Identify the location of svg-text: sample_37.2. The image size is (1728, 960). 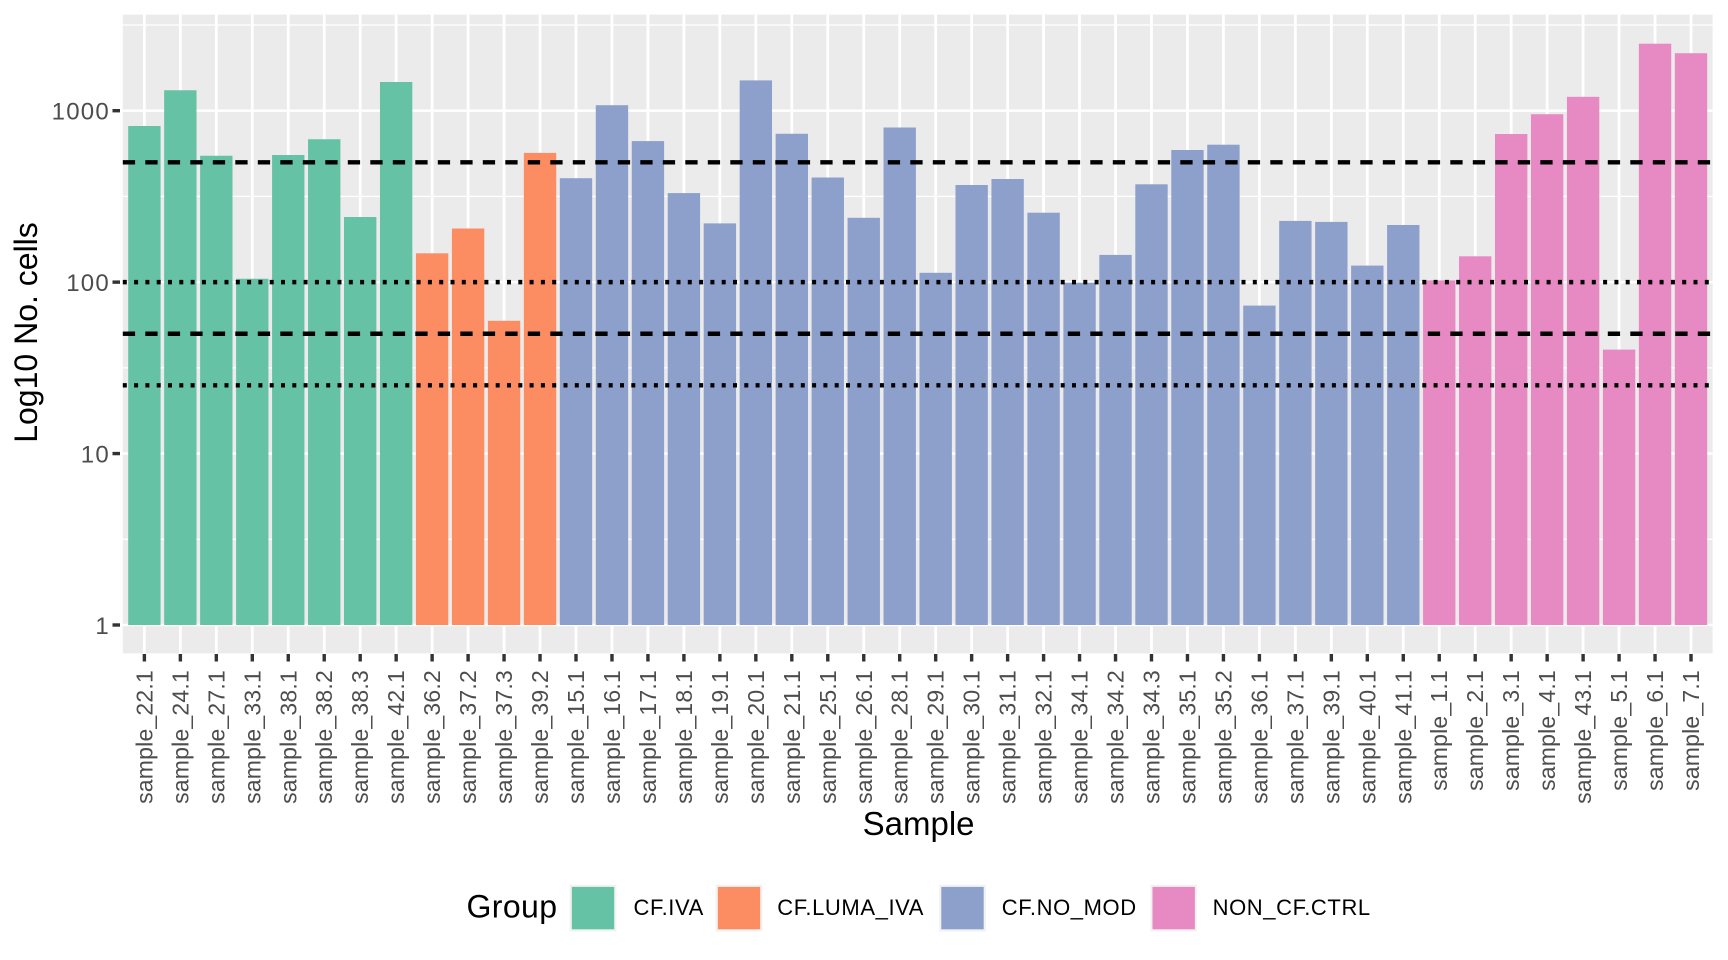
(468, 737).